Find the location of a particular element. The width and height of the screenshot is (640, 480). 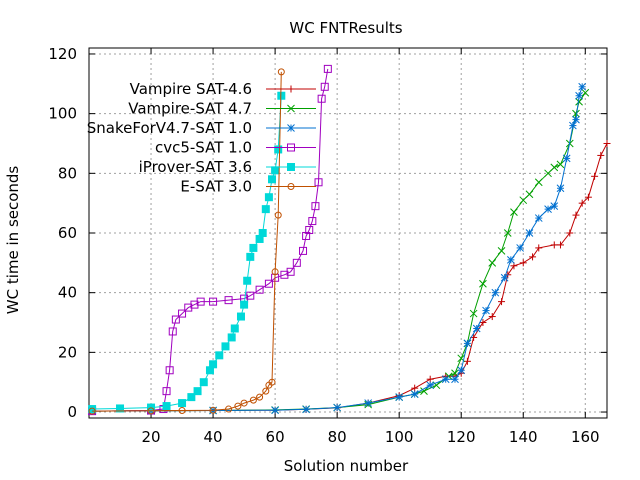

x-tick-label: 100 is located at coordinates (399, 437).